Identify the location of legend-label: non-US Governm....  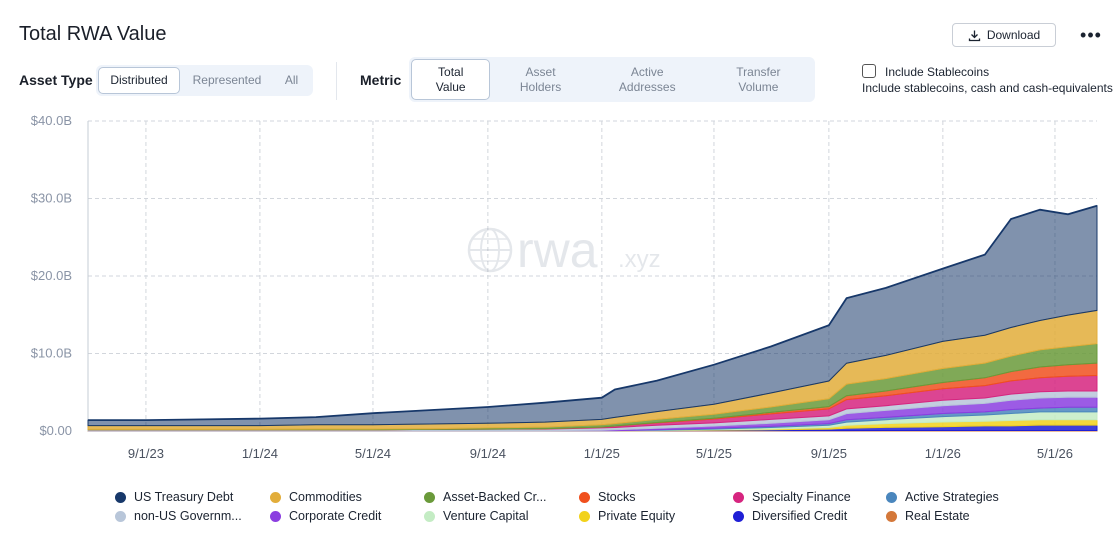
(188, 516).